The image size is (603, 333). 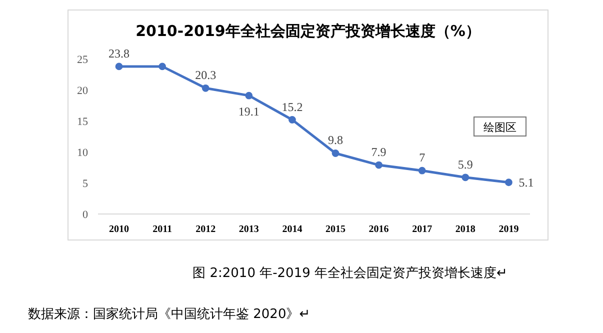 I want to click on data-label: 15.2, so click(x=292, y=107).